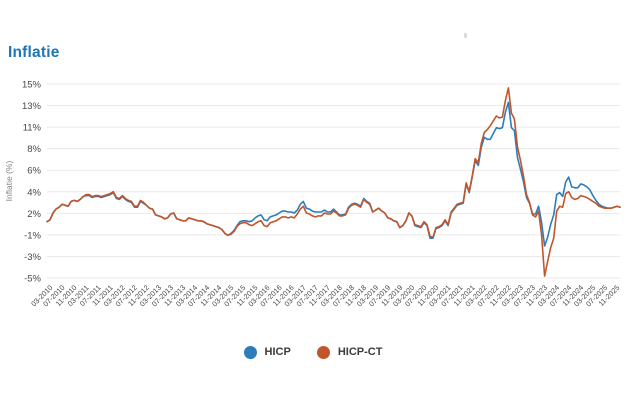 This screenshot has height=417, width=626. Describe the element at coordinates (32, 128) in the screenshot. I see `y-tick-label: 11%` at that location.